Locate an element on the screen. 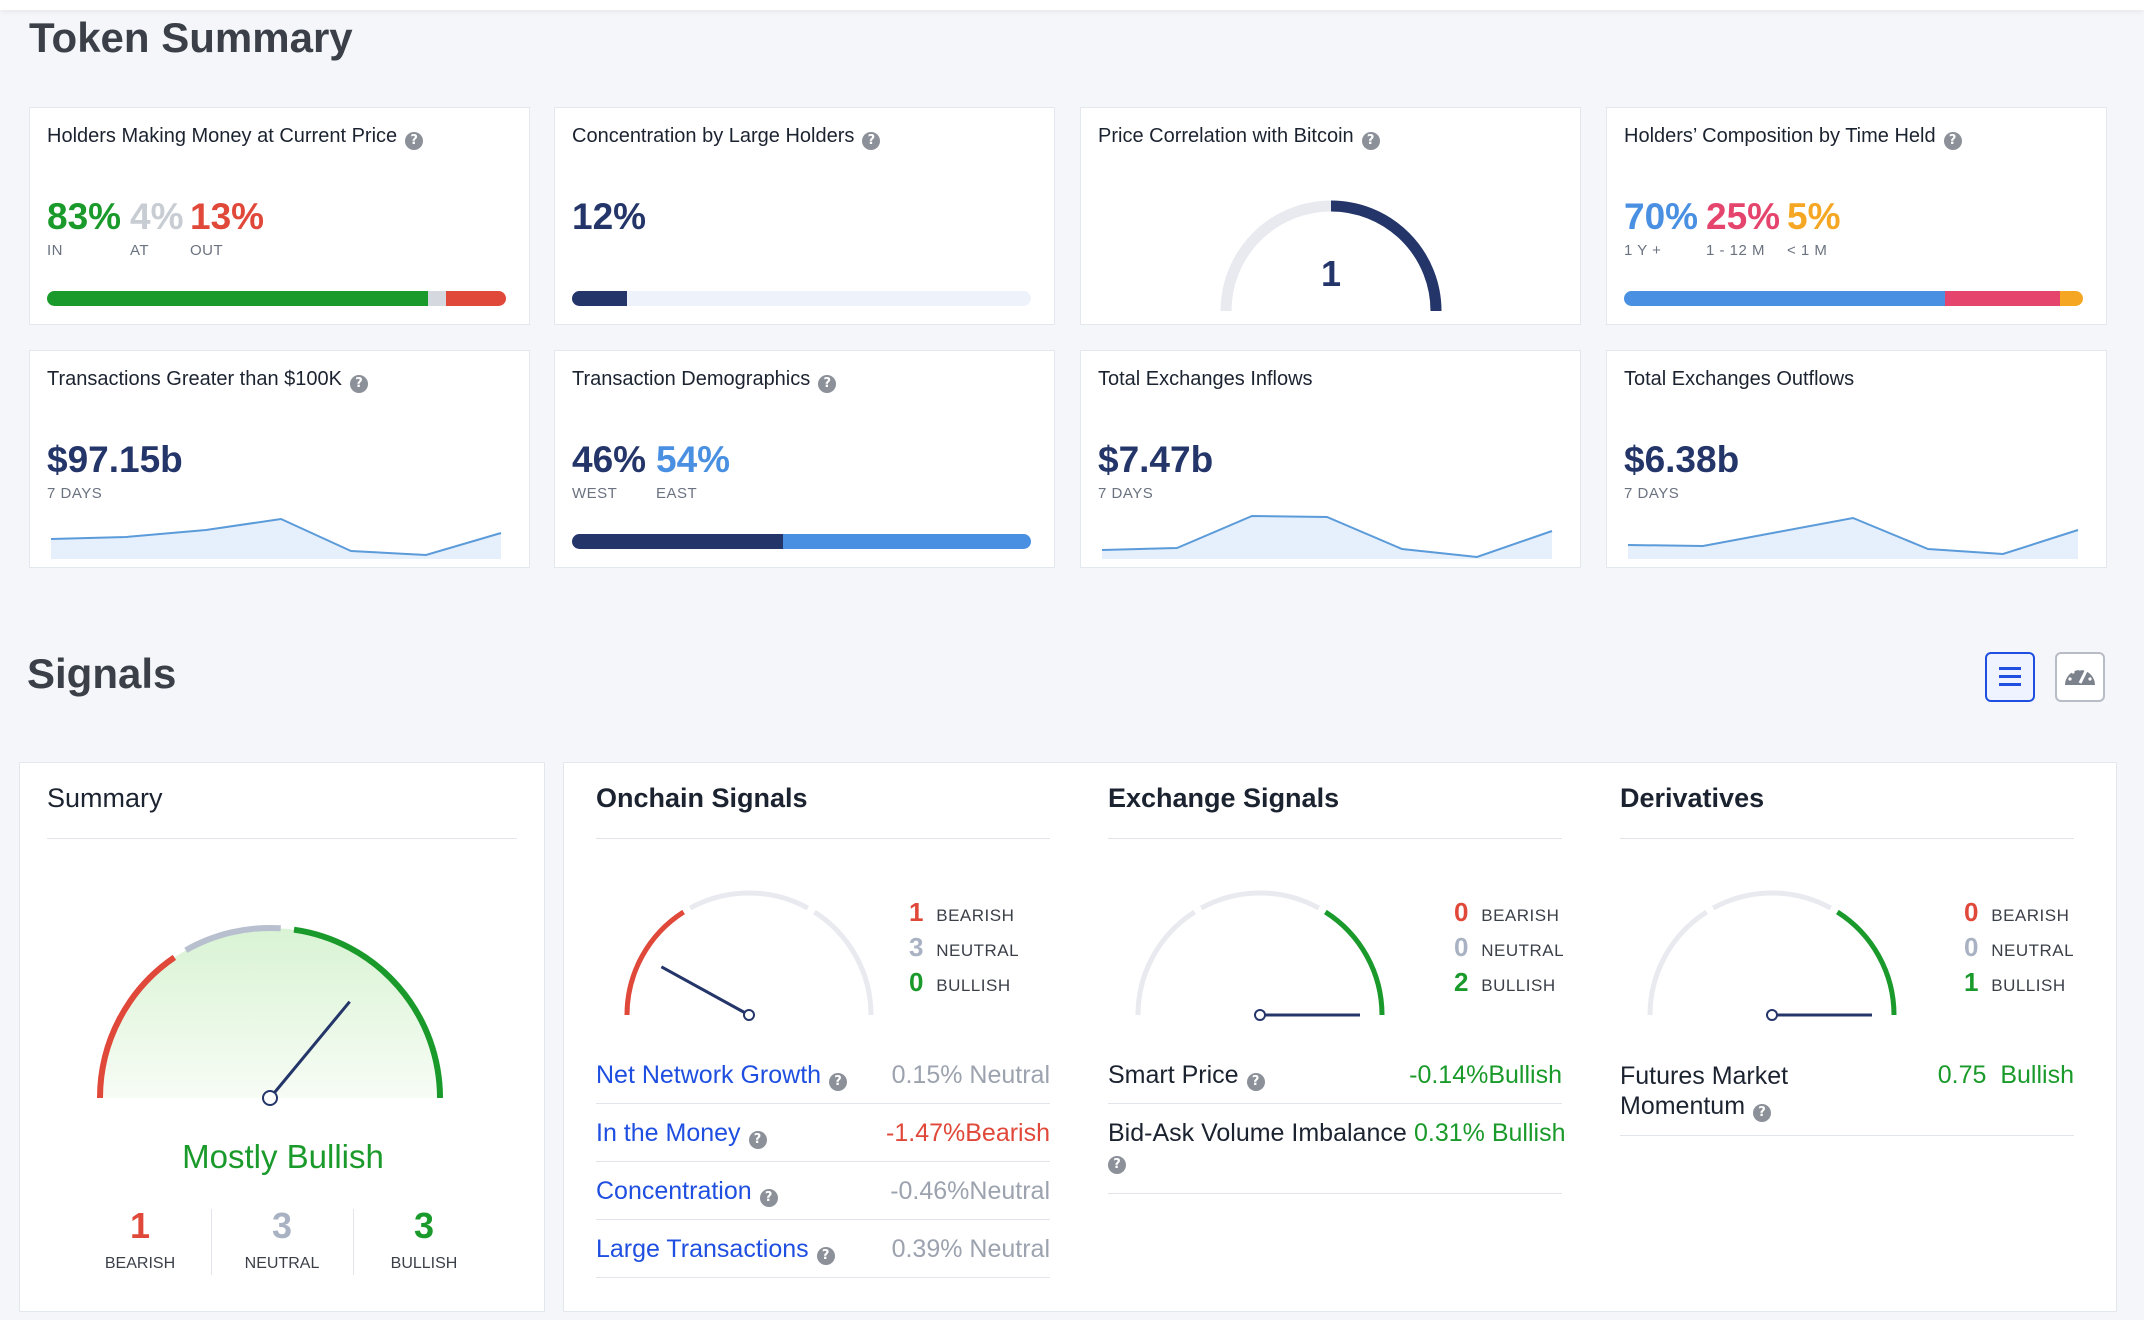  signal-label: Large Transactions is located at coordinates (702, 1249).